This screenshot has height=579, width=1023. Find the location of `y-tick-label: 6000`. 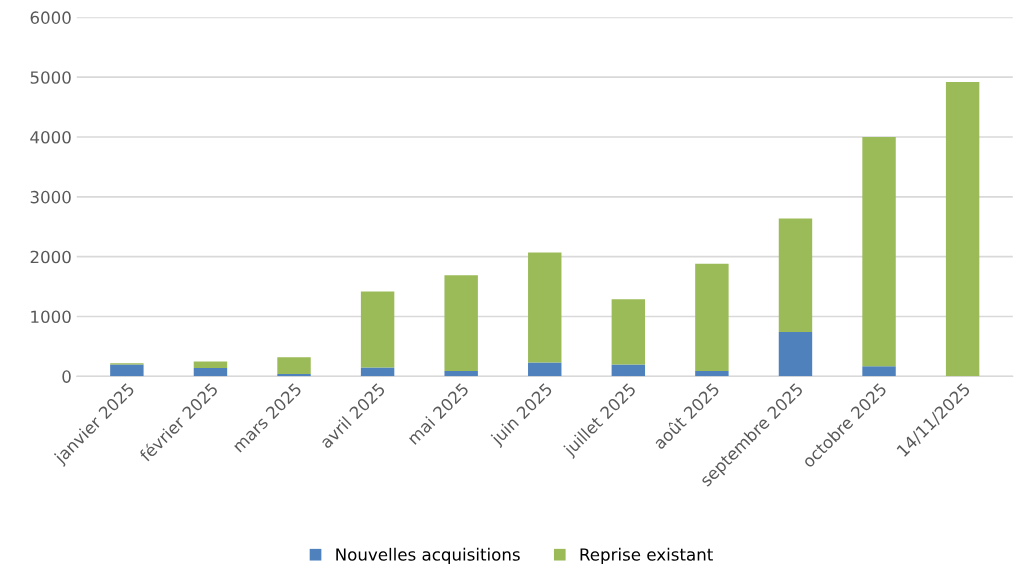

y-tick-label: 6000 is located at coordinates (50, 17).